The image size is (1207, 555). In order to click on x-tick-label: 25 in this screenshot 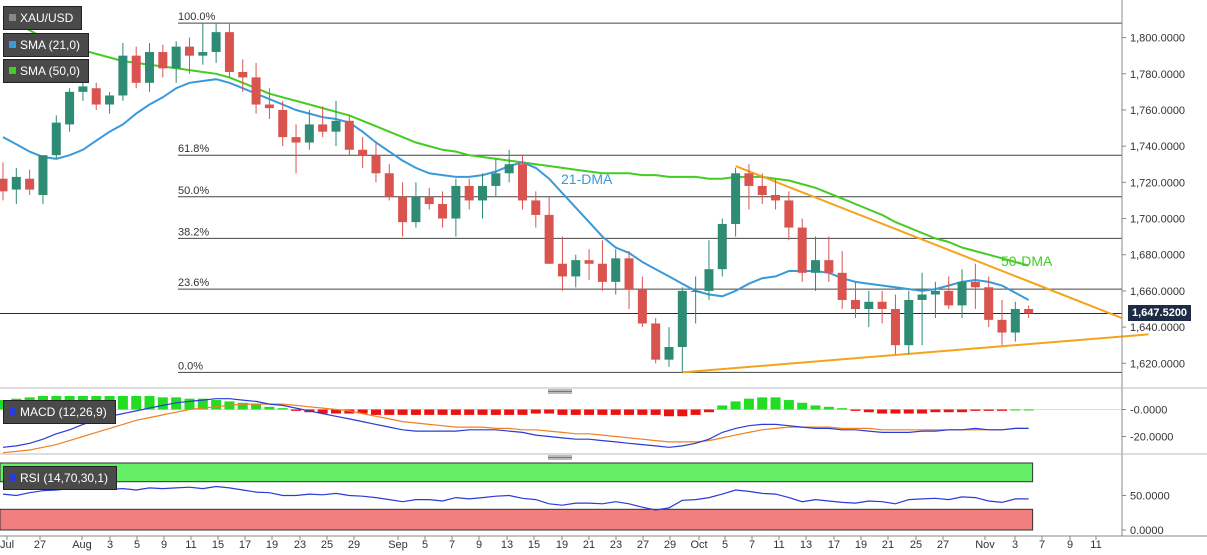, I will do `click(327, 545)`.